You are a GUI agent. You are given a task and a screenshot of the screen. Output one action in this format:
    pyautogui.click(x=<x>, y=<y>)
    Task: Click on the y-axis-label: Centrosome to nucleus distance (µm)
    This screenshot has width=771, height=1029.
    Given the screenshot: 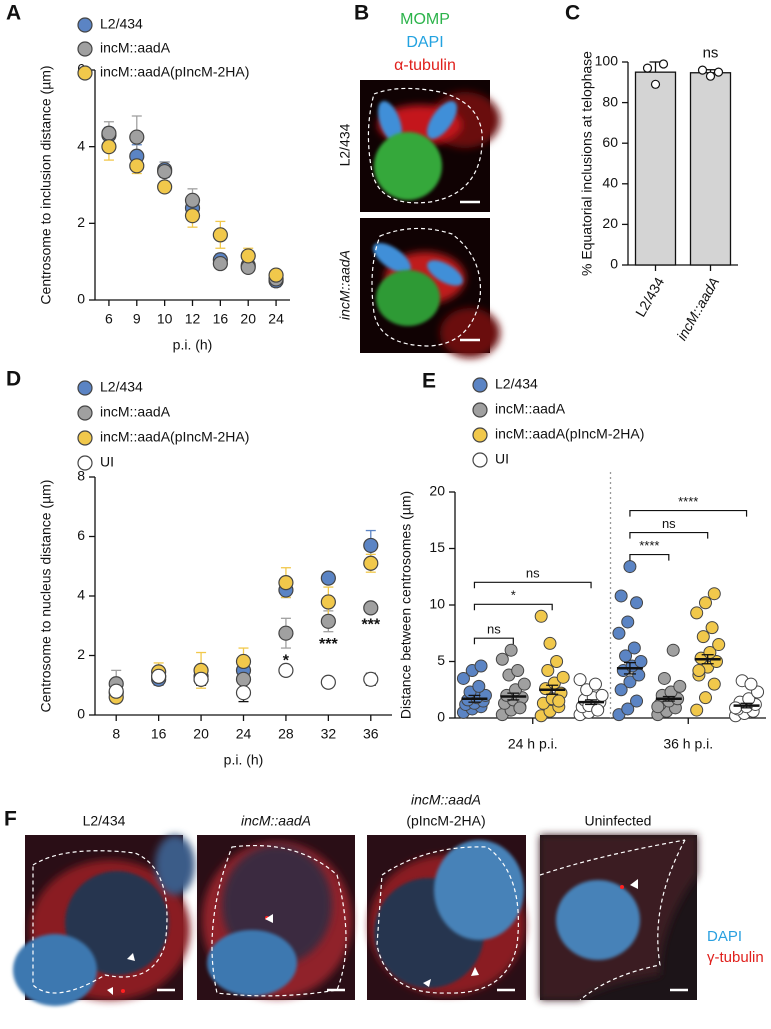 What is the action you would take?
    pyautogui.click(x=46, y=596)
    